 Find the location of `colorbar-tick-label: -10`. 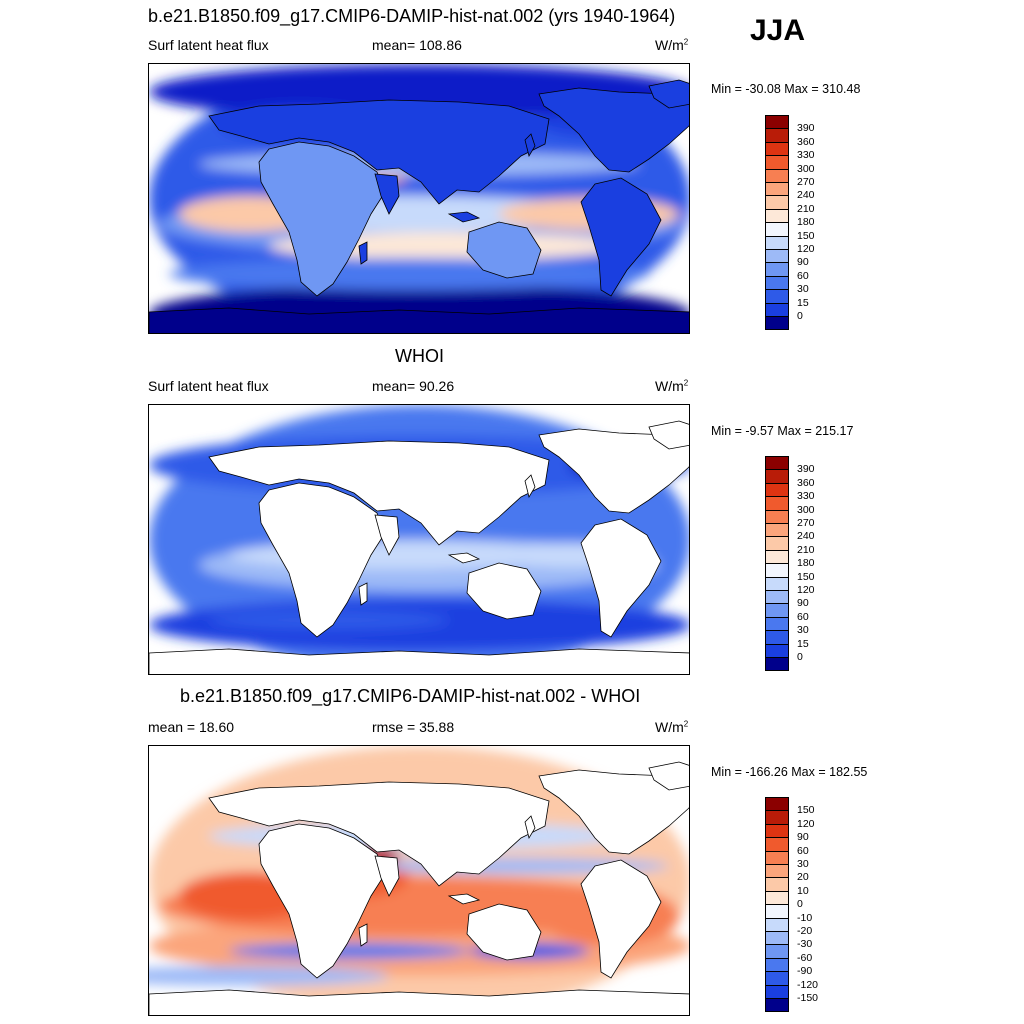

colorbar-tick-label: -10 is located at coordinates (805, 917).